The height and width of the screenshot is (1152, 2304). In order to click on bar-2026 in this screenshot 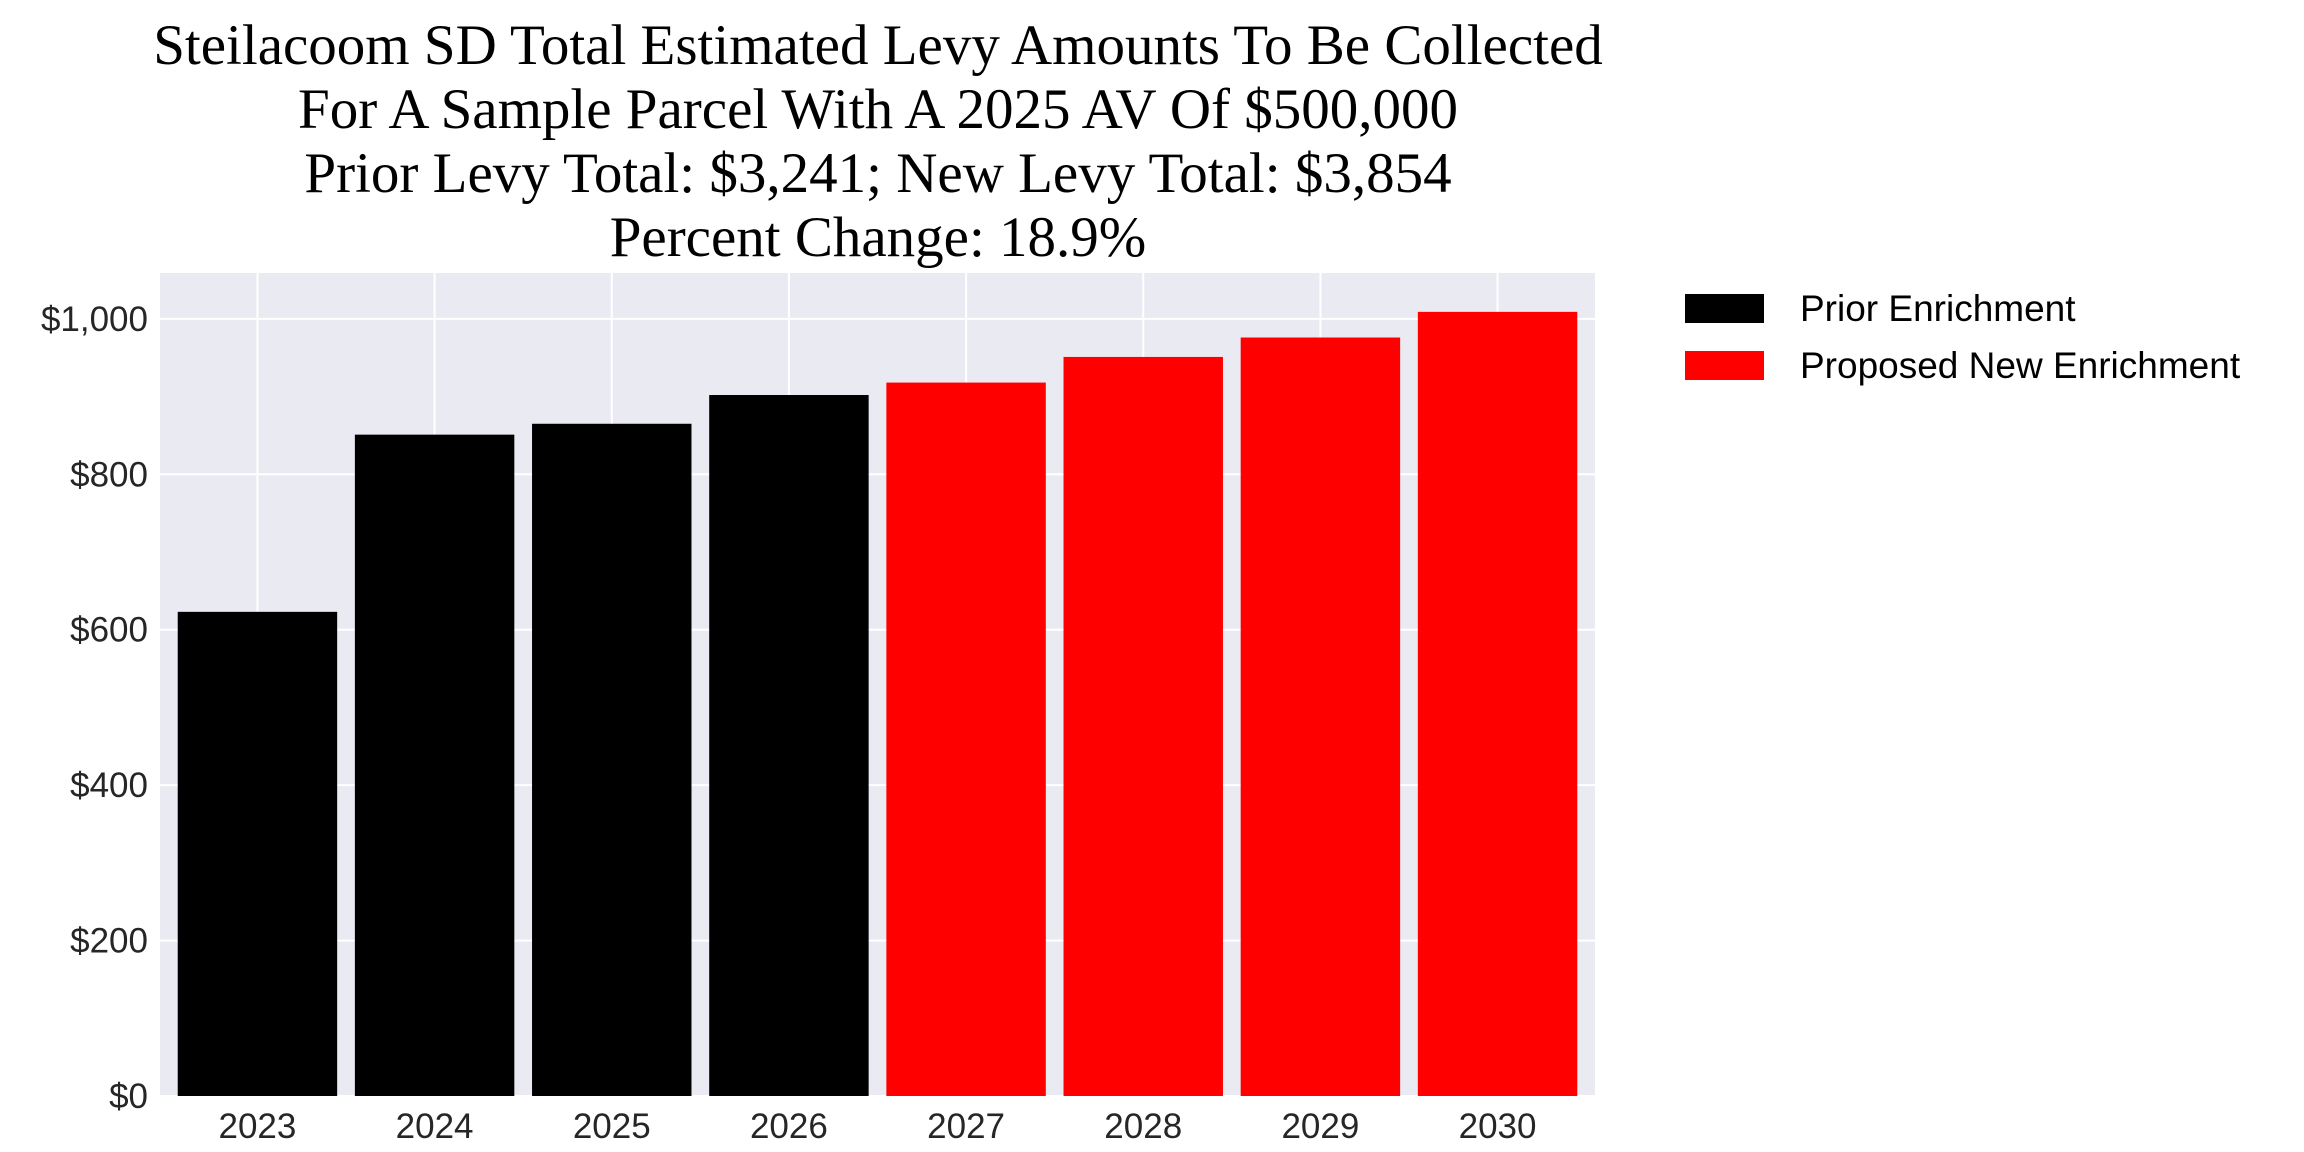, I will do `click(789, 745)`.